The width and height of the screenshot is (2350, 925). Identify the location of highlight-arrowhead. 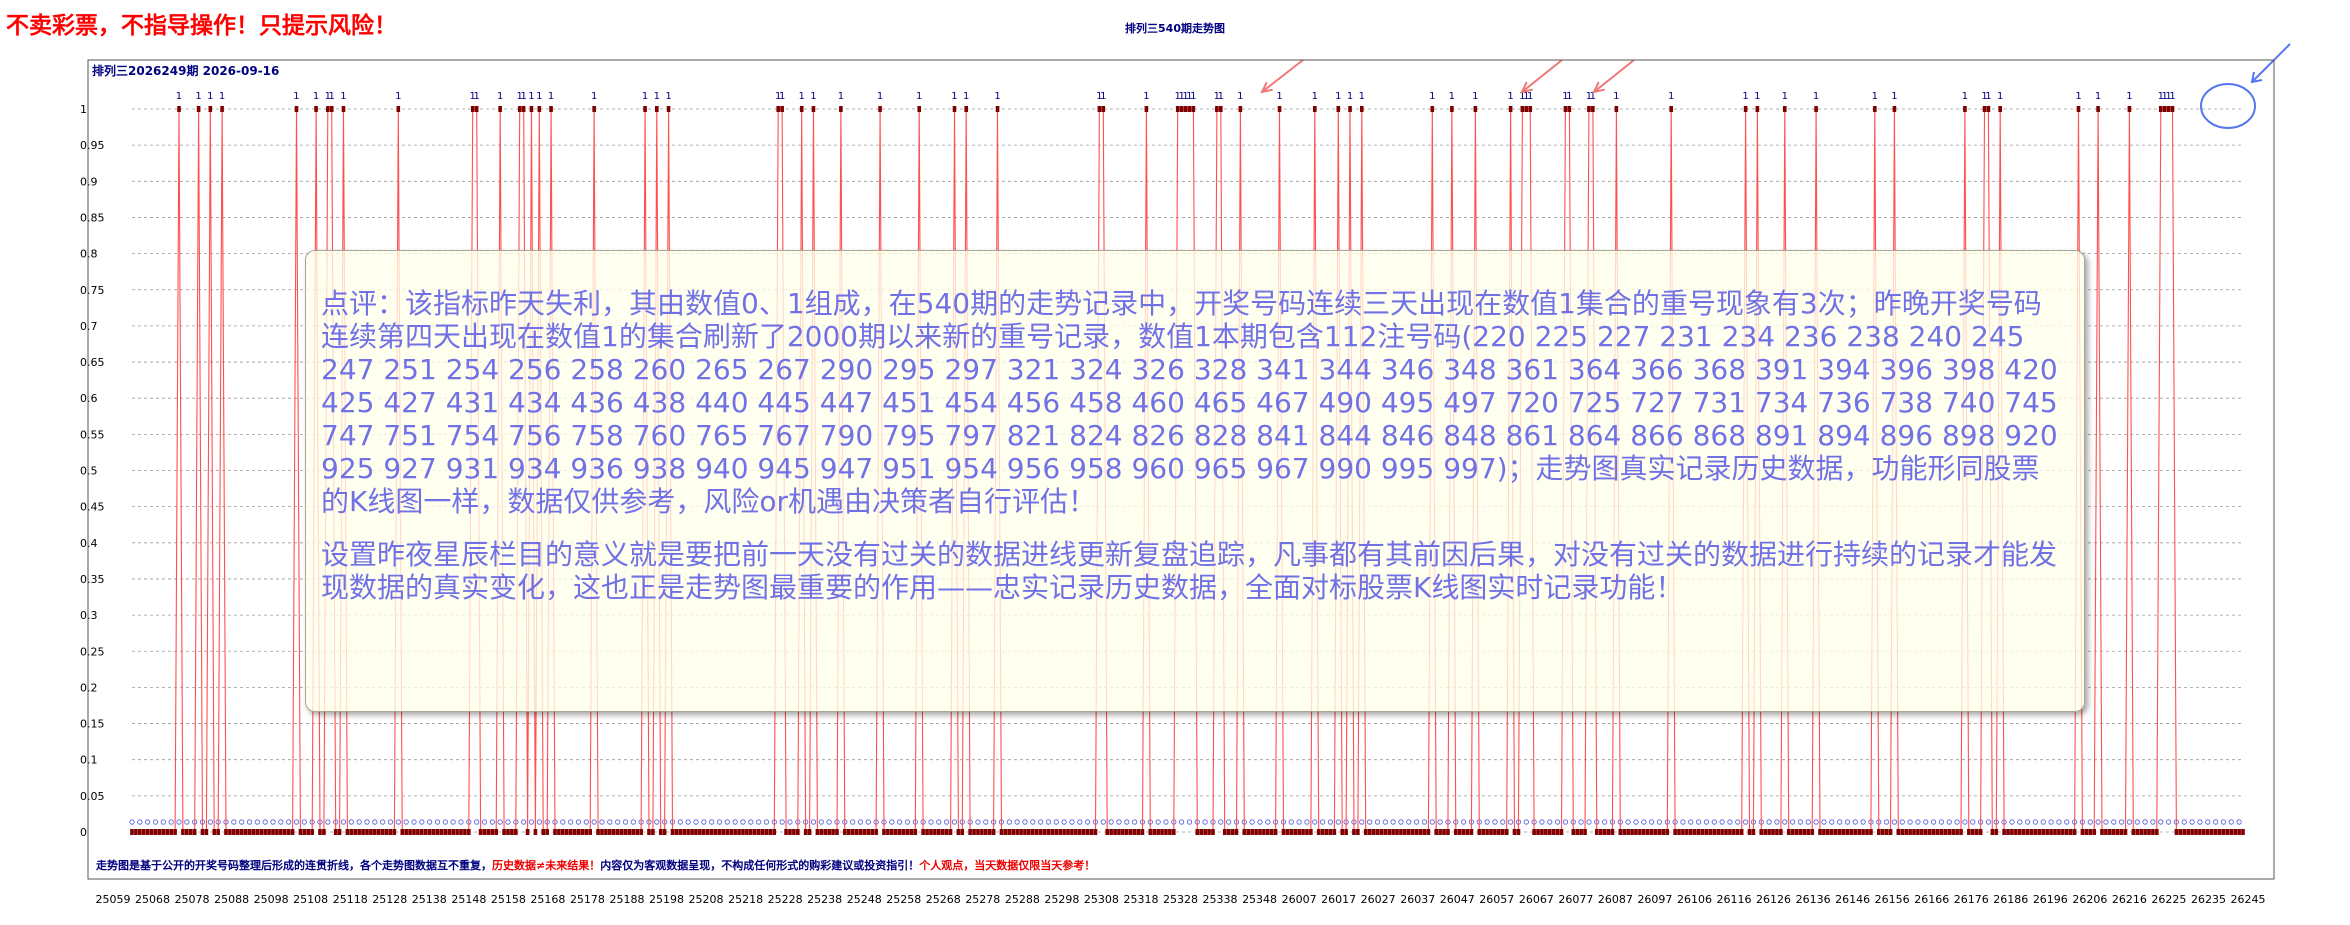
(2256, 77).